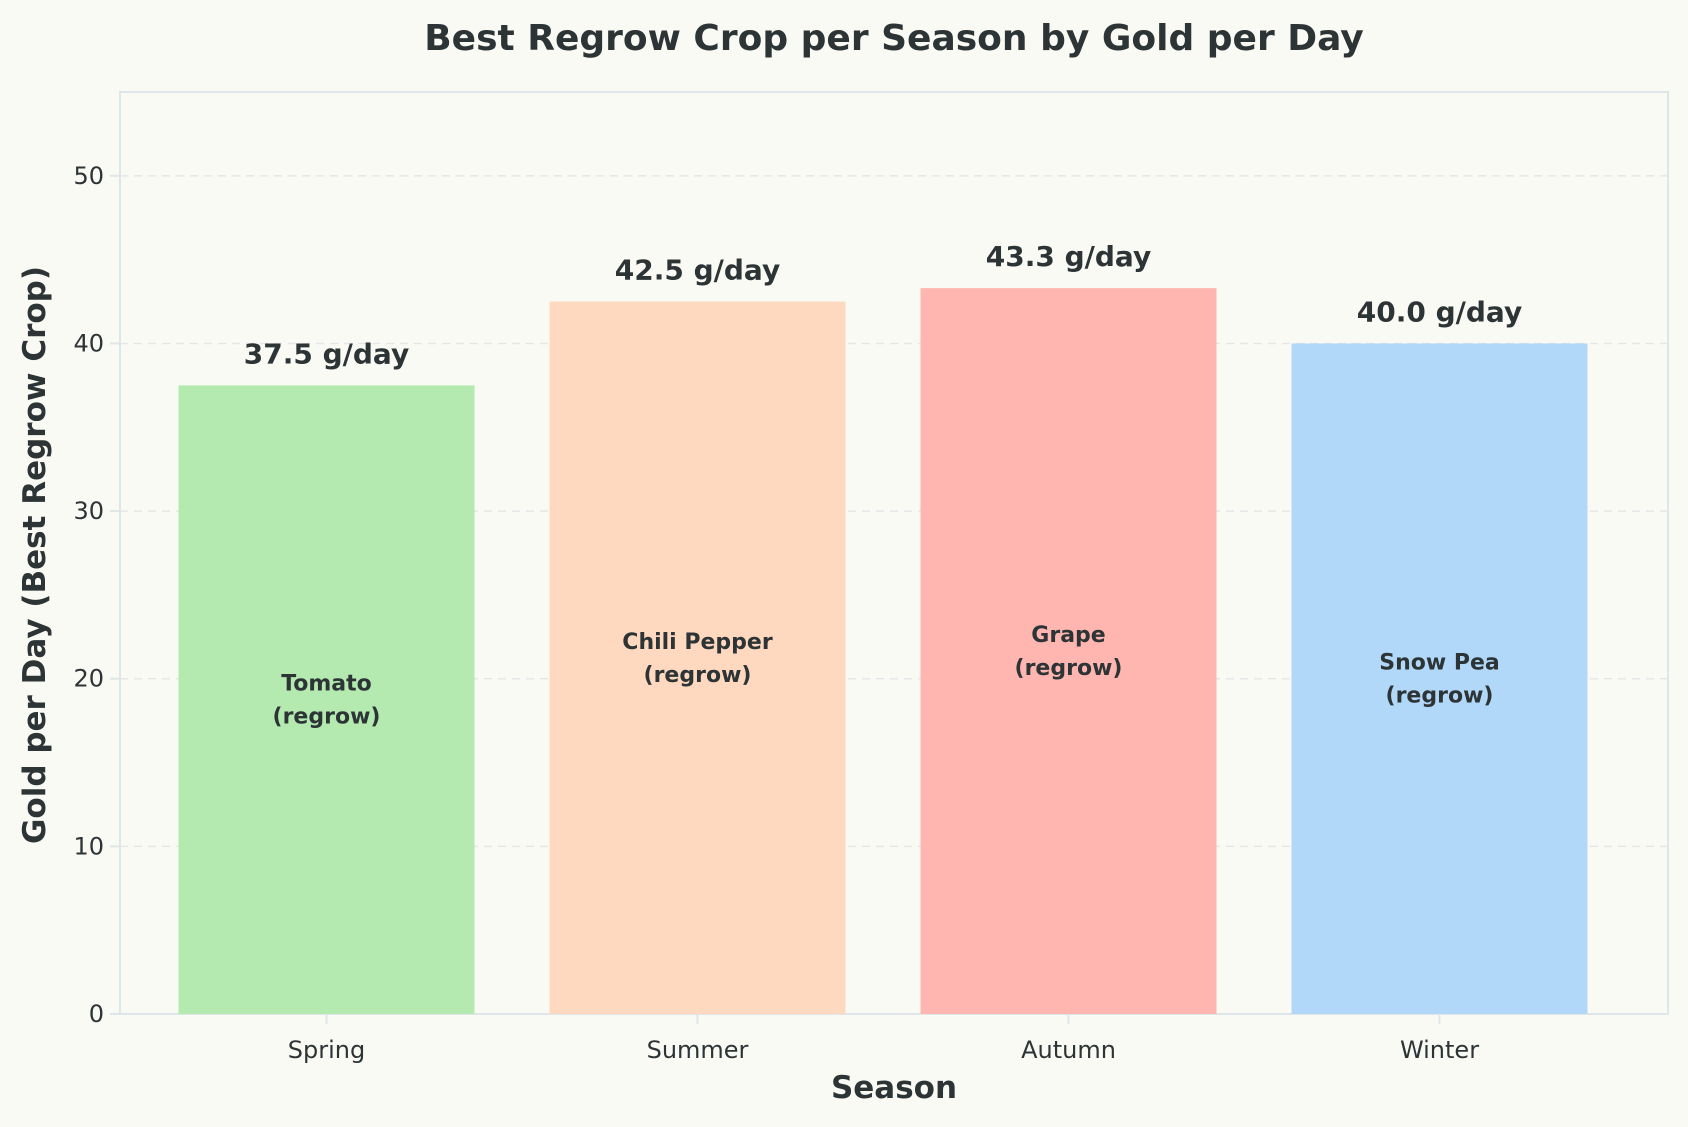 The width and height of the screenshot is (1688, 1127). Describe the element at coordinates (1068, 635) in the screenshot. I see `crop-label: Grape` at that location.